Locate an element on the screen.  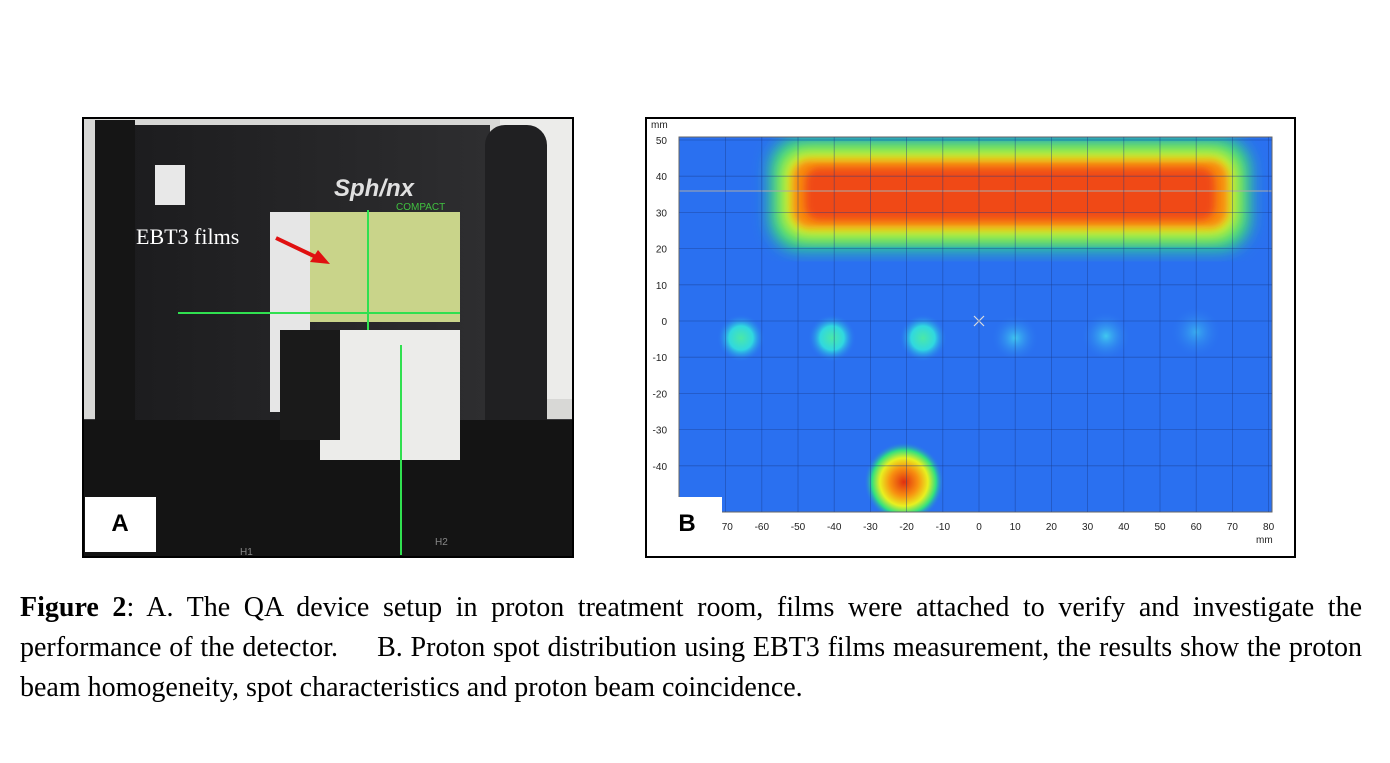
x-tick-label: 80 is located at coordinates (1269, 527).